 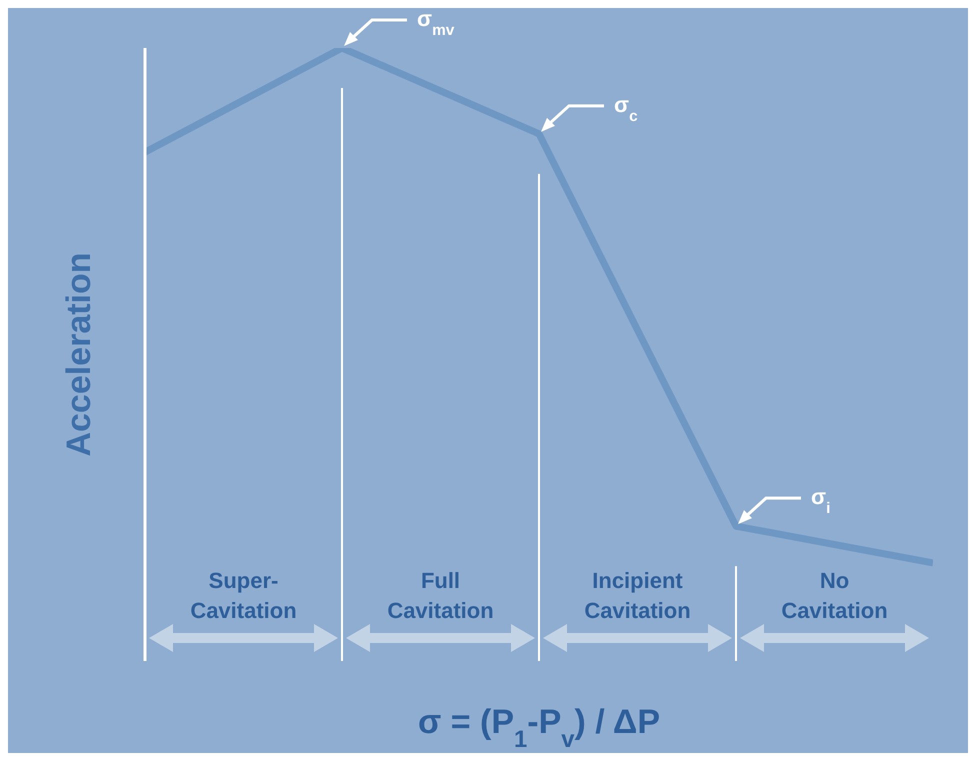 I want to click on annotation: No Cavitation, so click(x=834, y=595).